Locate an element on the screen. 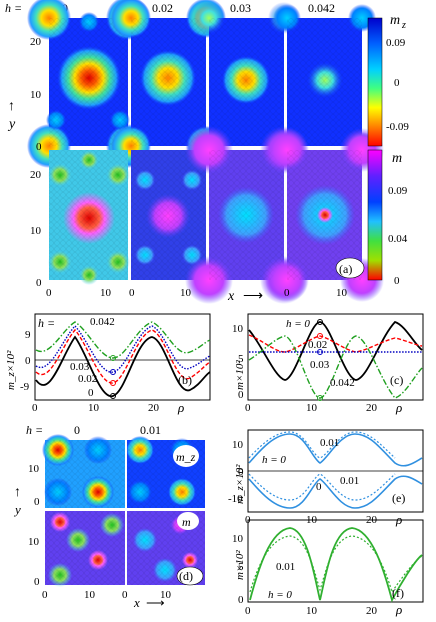 Image resolution: width=436 pixels, height=622 pixels. c-ytick-5: 5 is located at coordinates (241, 359).